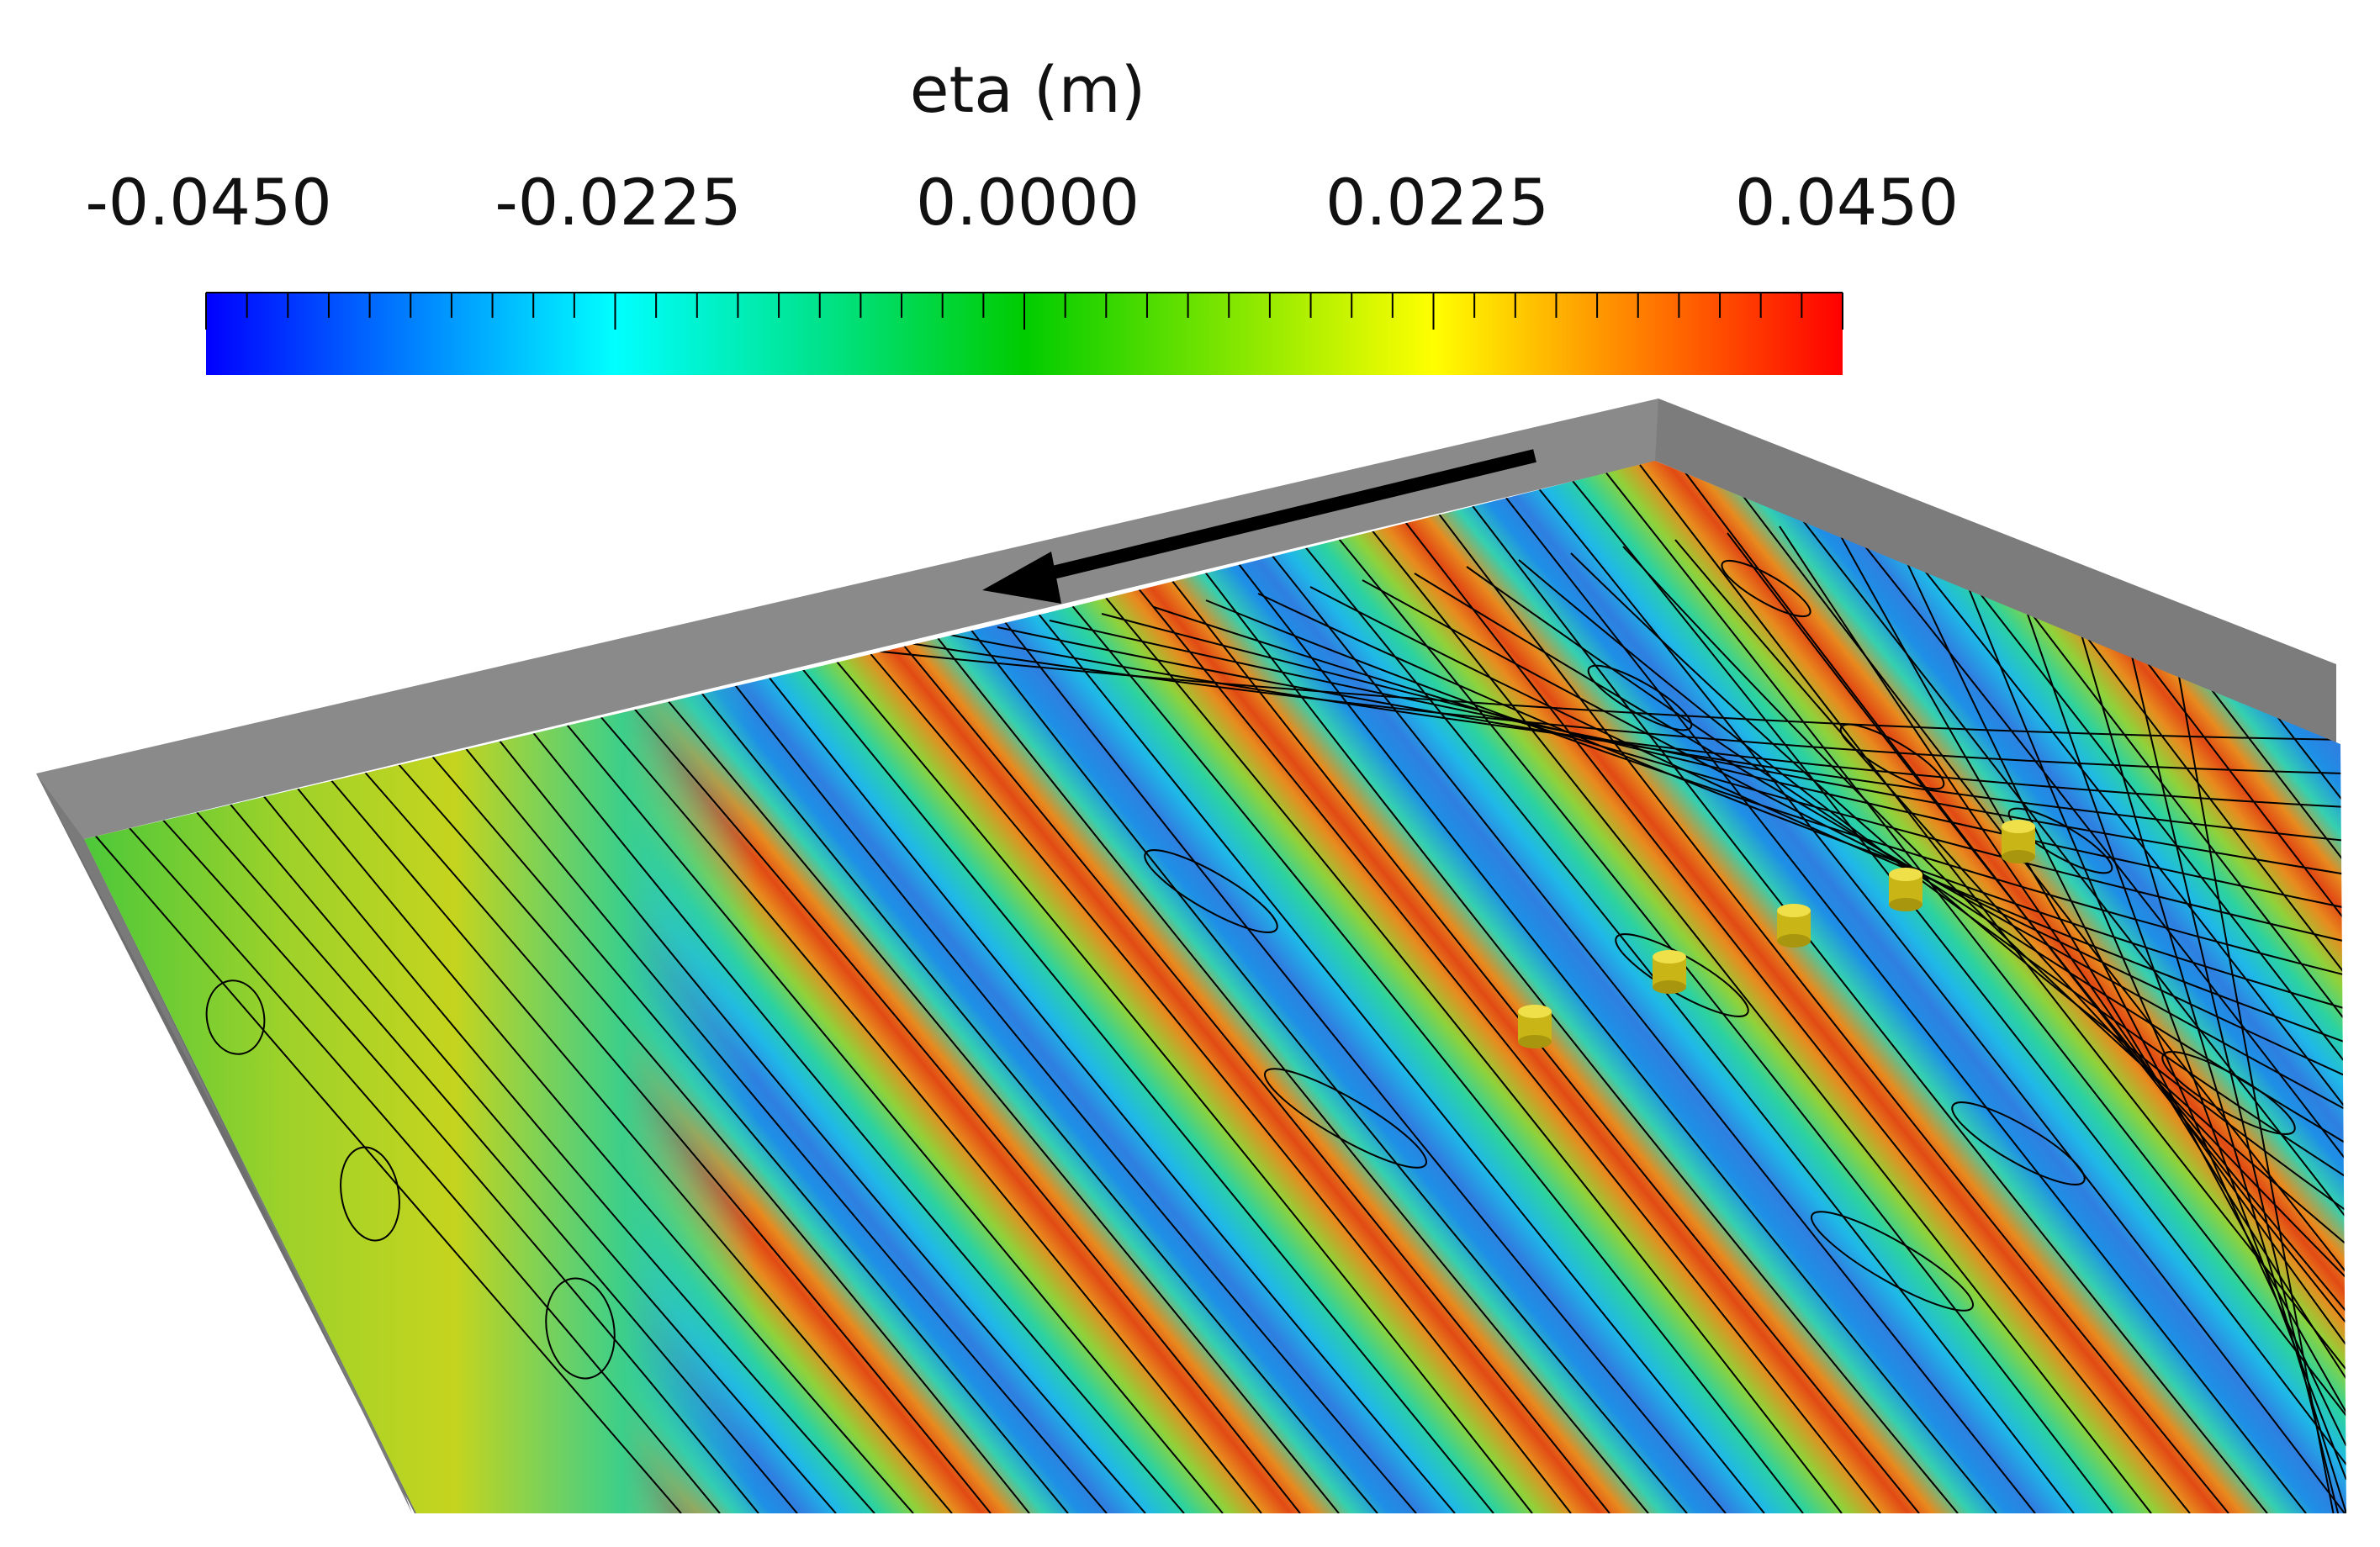 The image size is (2380, 1547). What do you see at coordinates (226, 1143) in the screenshot?
I see `tank-left-wall` at bounding box center [226, 1143].